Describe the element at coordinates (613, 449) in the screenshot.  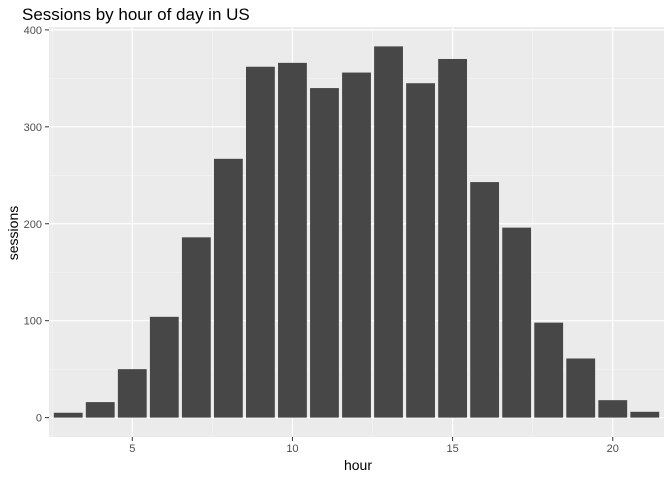
I see `x-tick-label: 20` at that location.